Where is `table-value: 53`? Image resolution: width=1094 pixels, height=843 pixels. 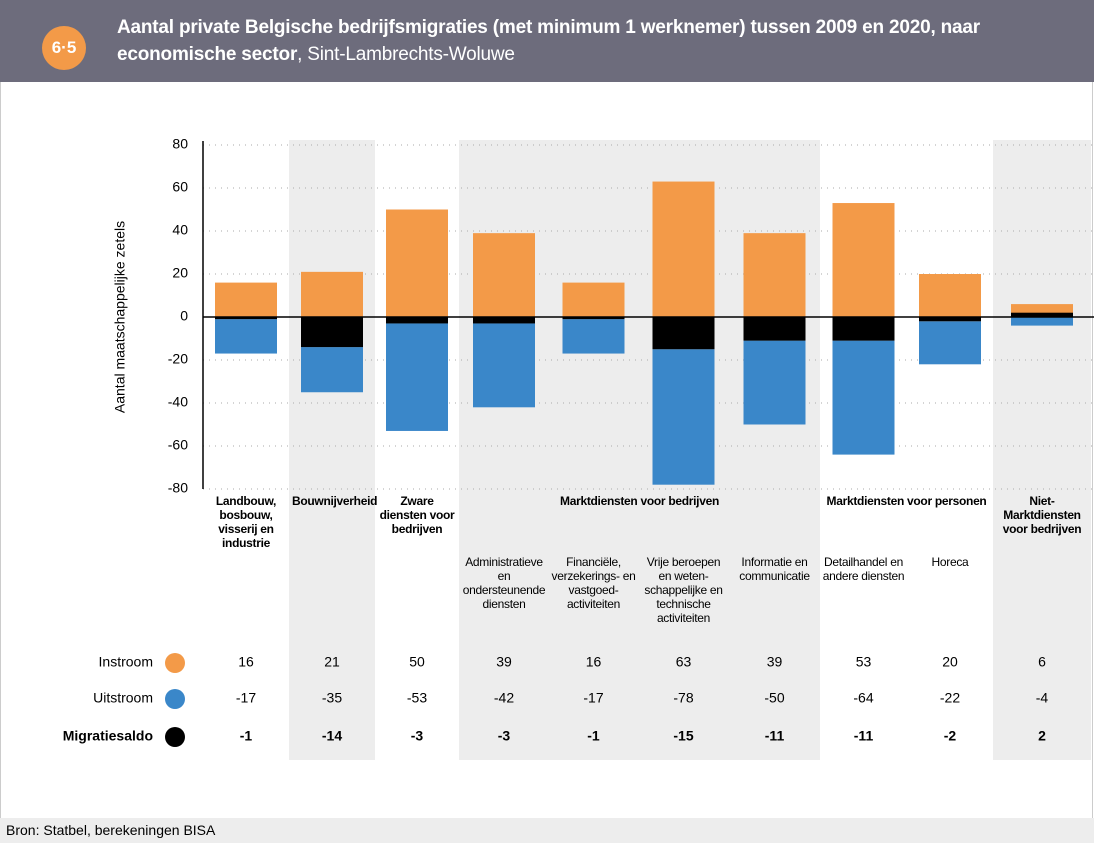
table-value: 53 is located at coordinates (864, 662).